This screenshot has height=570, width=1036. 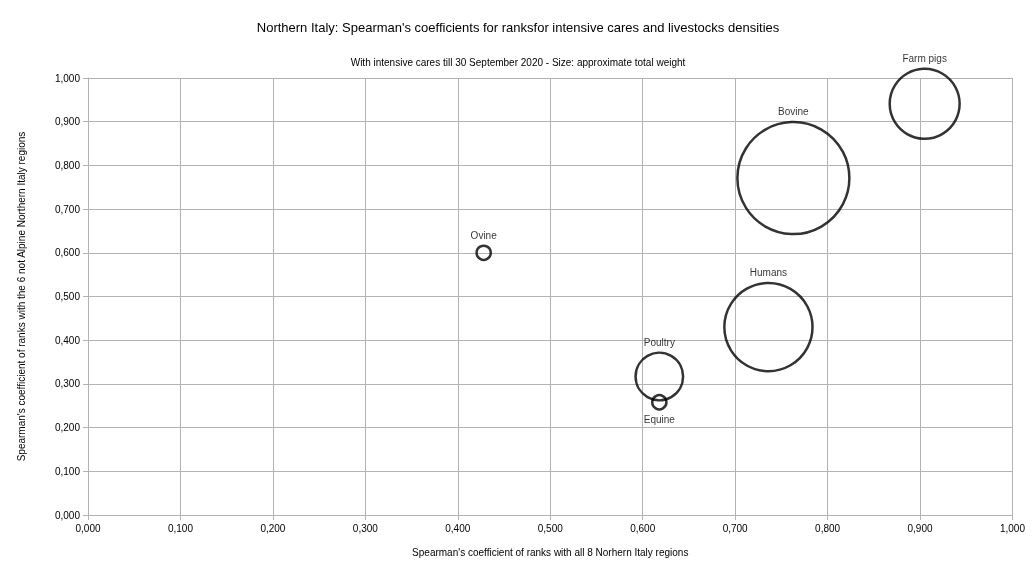 What do you see at coordinates (67, 165) in the screenshot?
I see `y-tick-label: 0,800` at bounding box center [67, 165].